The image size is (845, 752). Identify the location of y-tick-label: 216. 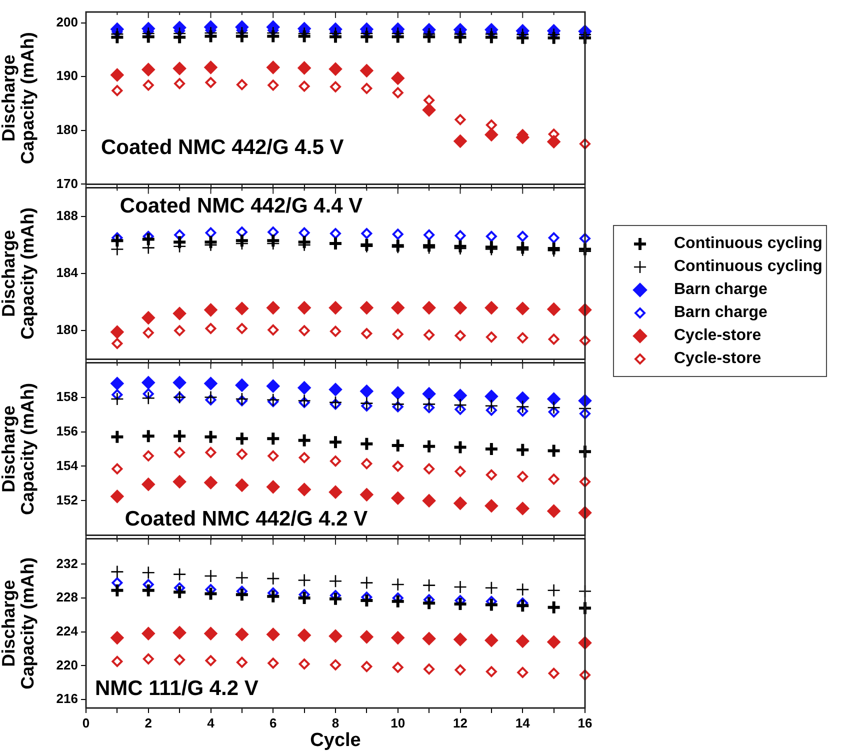
(67, 698).